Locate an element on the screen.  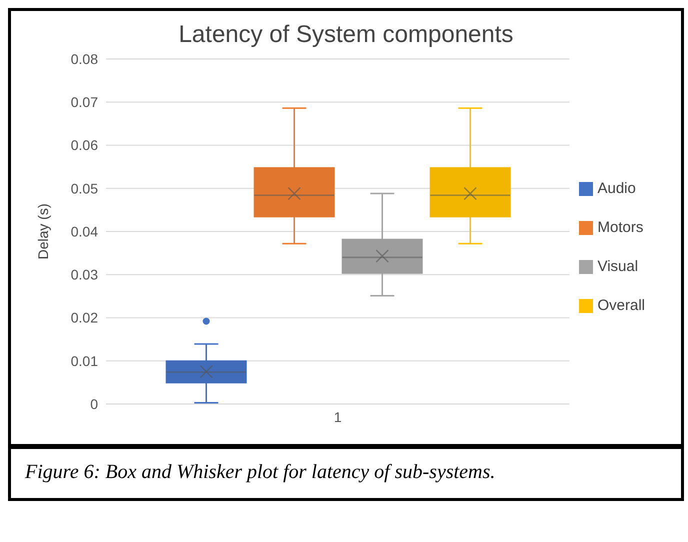
y-tick-label: 0.08 is located at coordinates (84, 58).